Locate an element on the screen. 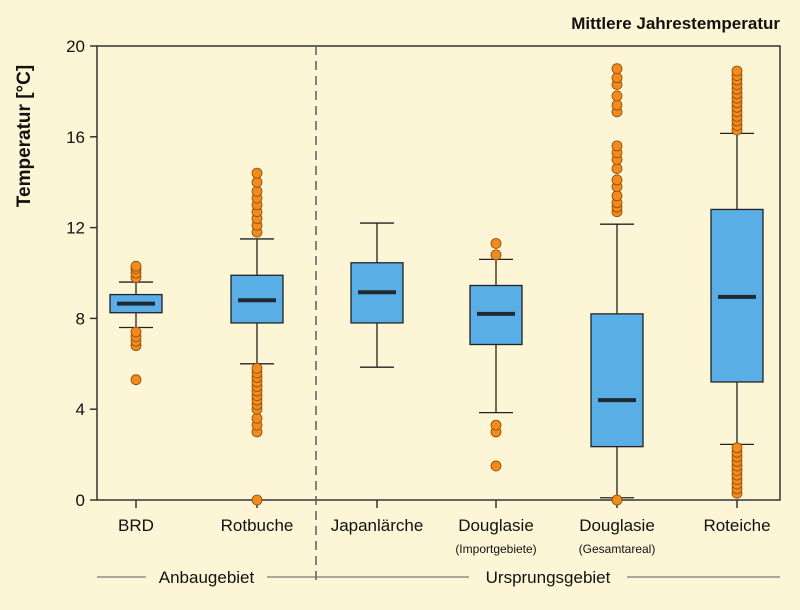 Image resolution: width=800 pixels, height=610 pixels. y-tick-label: 12 is located at coordinates (75, 228).